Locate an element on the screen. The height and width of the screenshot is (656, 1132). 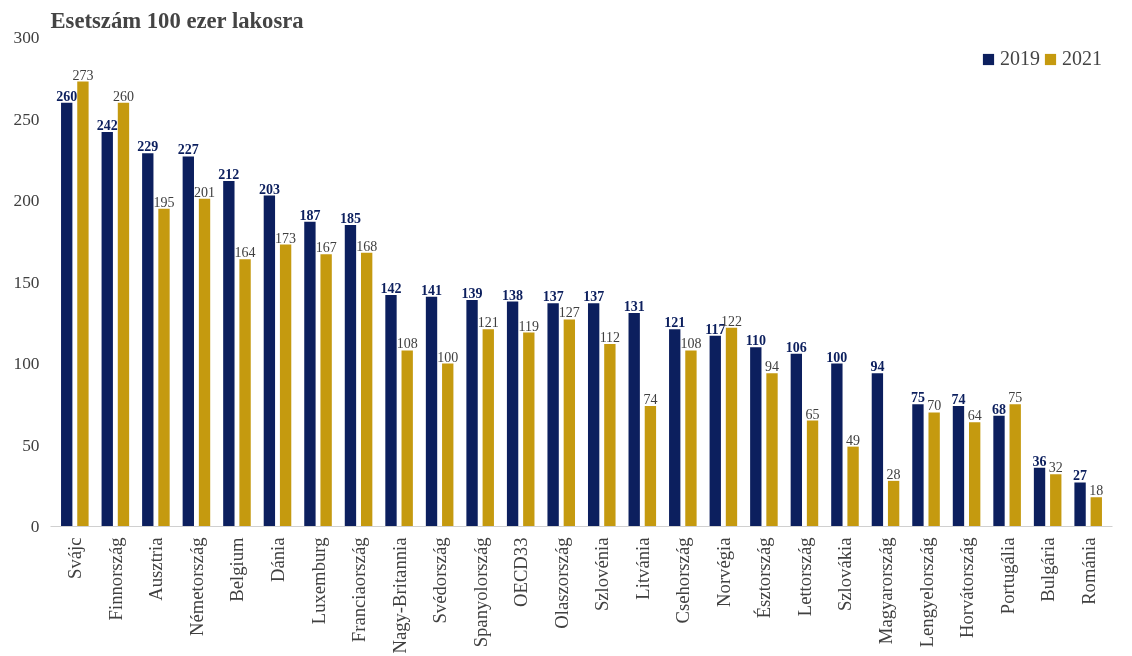
data-label: 74 is located at coordinates (650, 399).